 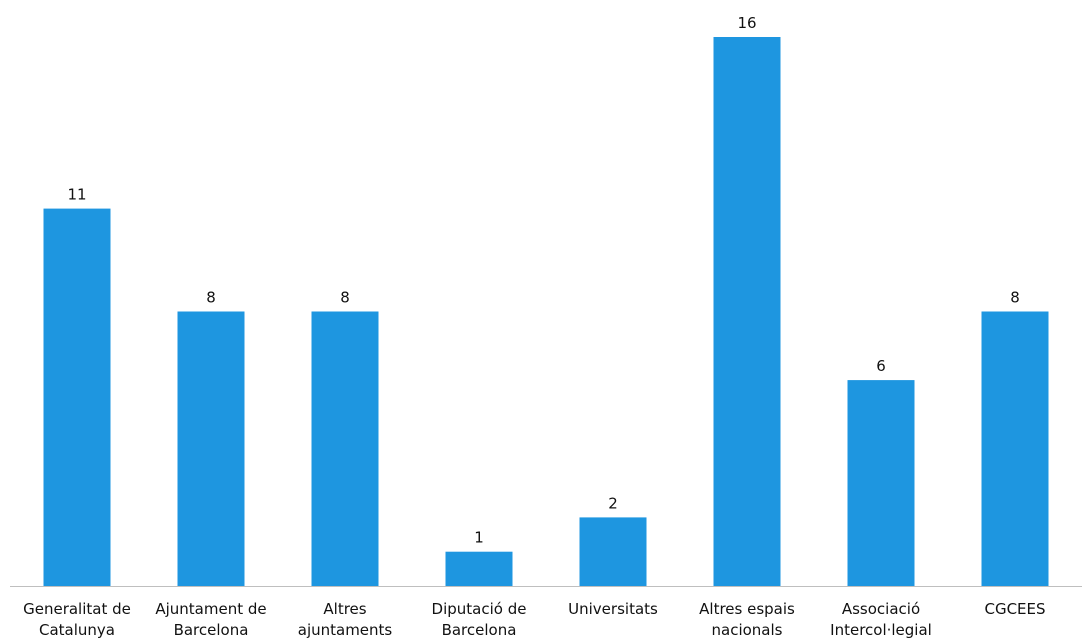 I want to click on data-label-1: 11, so click(x=76, y=195).